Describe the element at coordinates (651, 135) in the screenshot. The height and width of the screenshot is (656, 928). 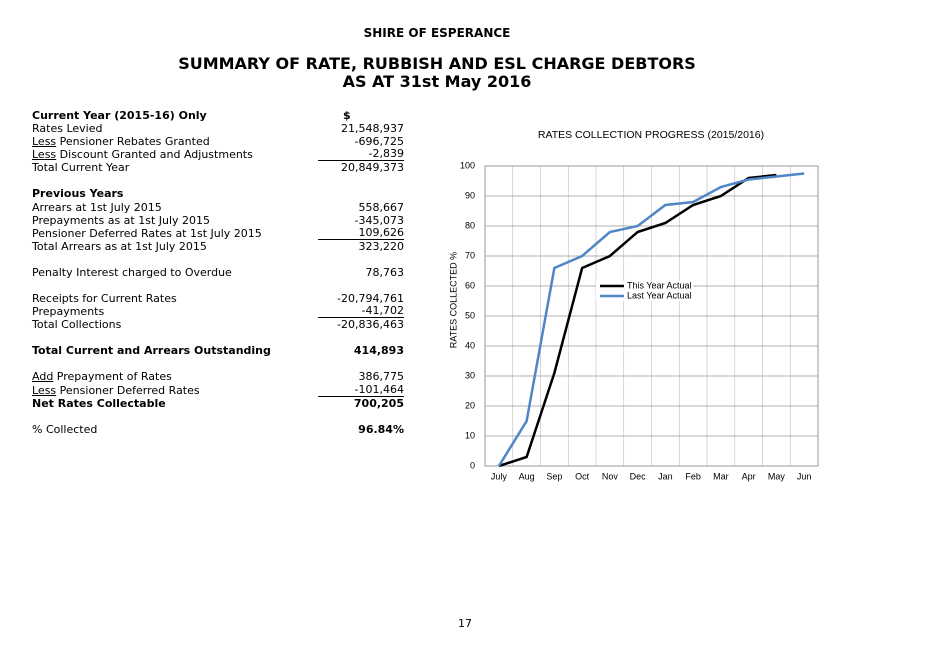
I see `chart-title: RATES COLLECTION PROGRESS (2015/2016)` at that location.